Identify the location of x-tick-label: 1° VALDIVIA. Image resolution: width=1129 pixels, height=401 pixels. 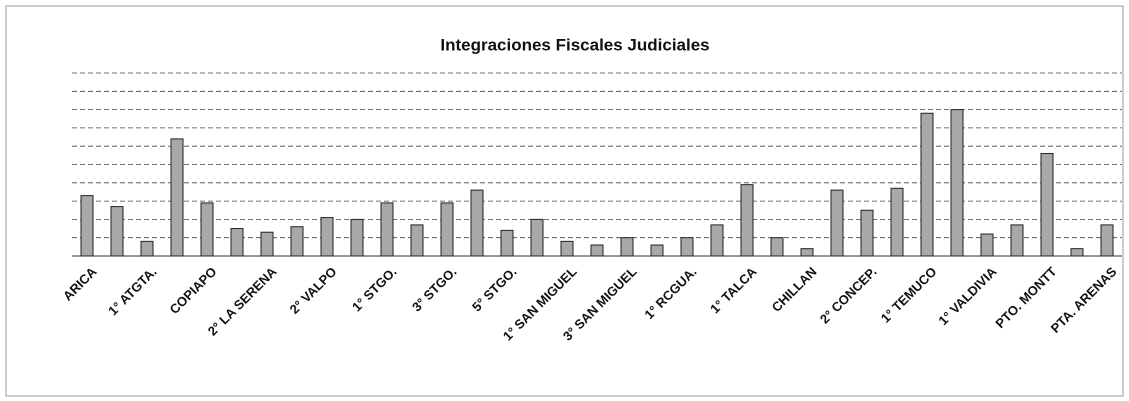
(967, 296).